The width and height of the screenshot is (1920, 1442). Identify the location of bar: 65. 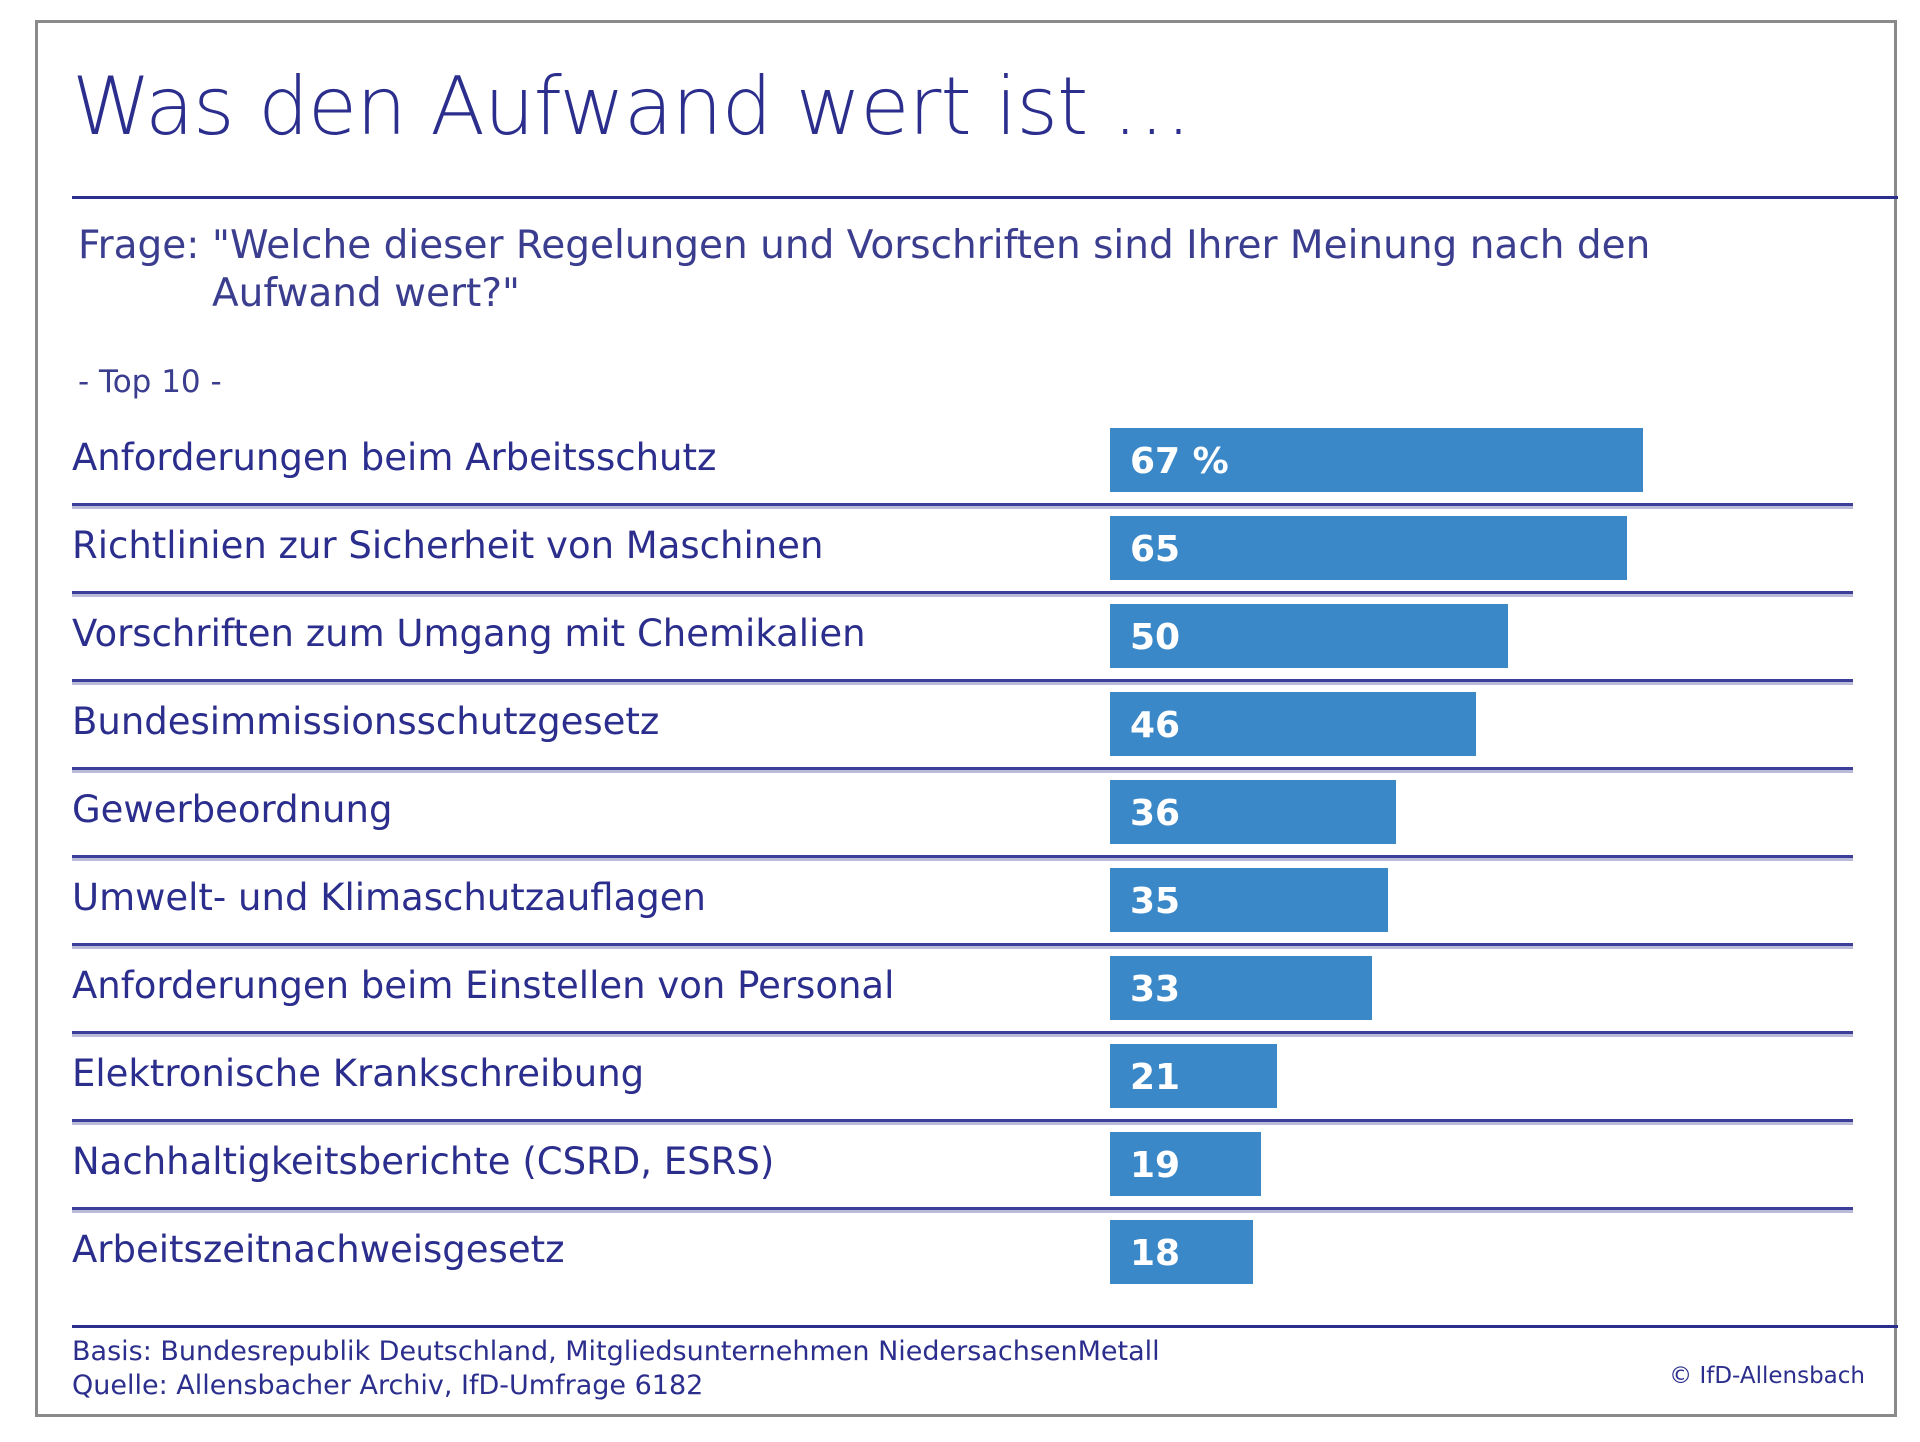
(1368, 548).